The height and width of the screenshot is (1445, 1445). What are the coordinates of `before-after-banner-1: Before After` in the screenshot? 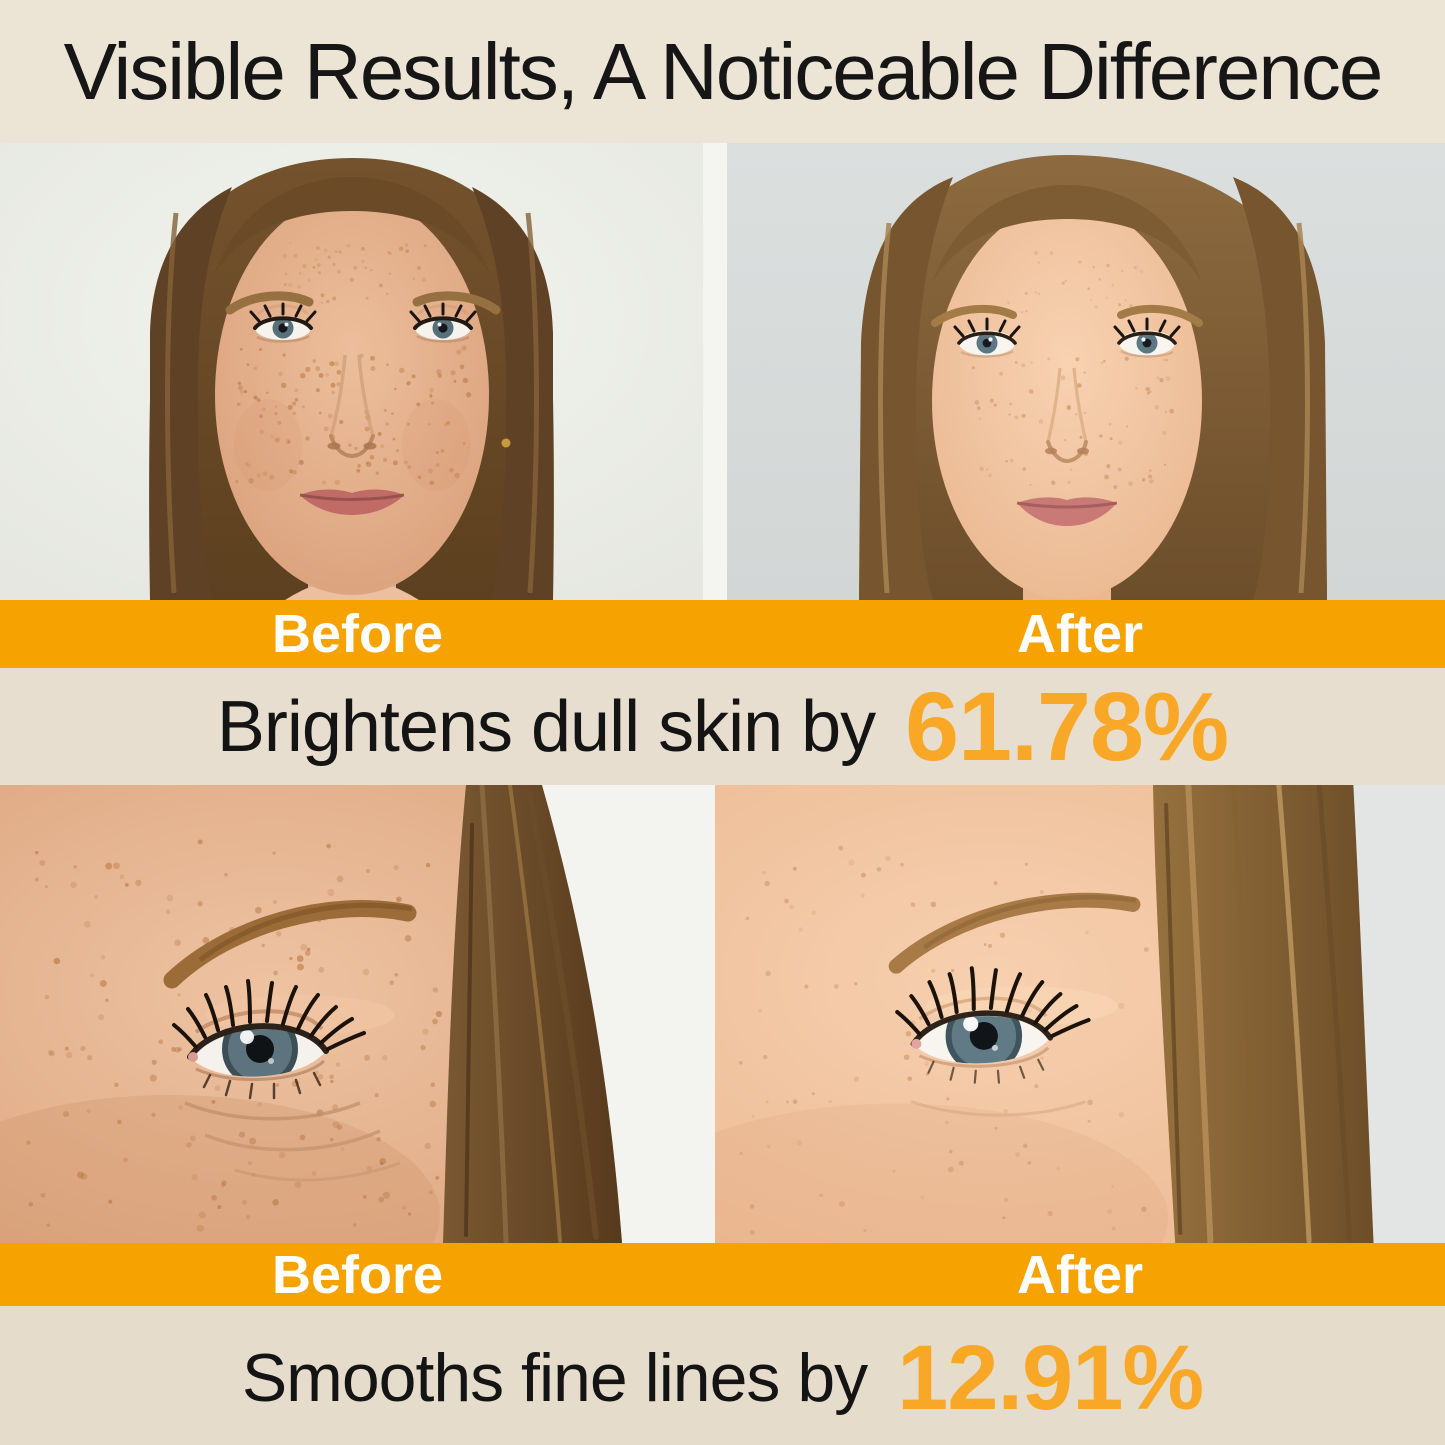 It's located at (722, 634).